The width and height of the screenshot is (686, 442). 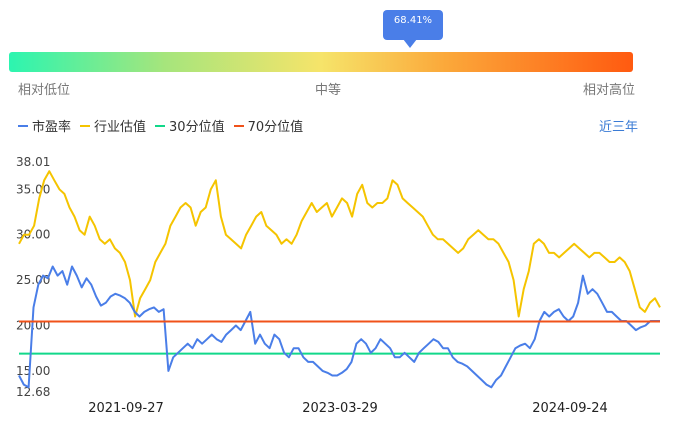 I want to click on high-position-label: 相对高位, so click(x=609, y=90).